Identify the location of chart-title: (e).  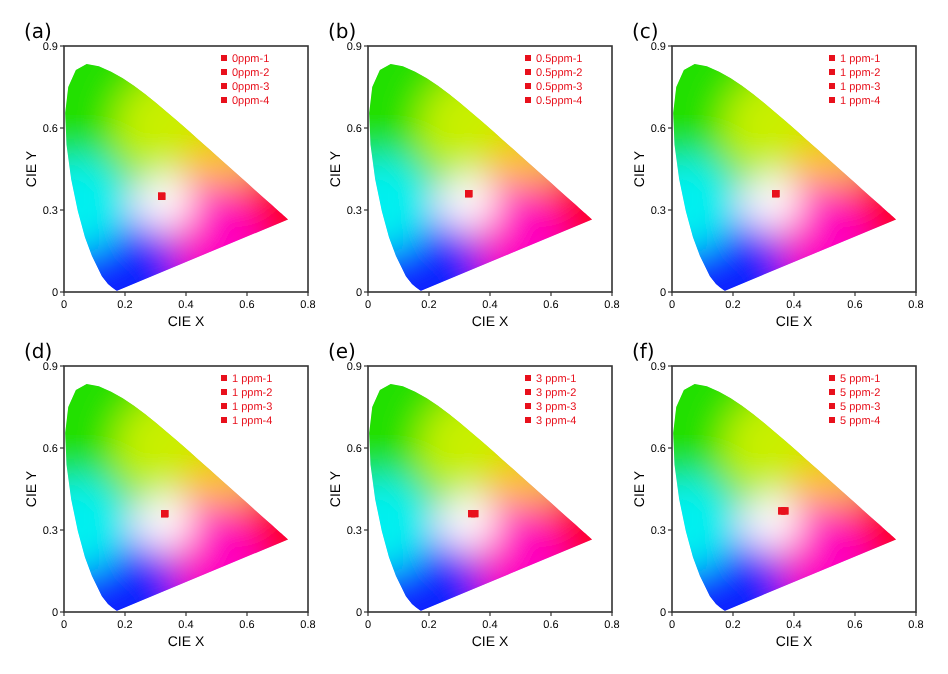
(342, 353).